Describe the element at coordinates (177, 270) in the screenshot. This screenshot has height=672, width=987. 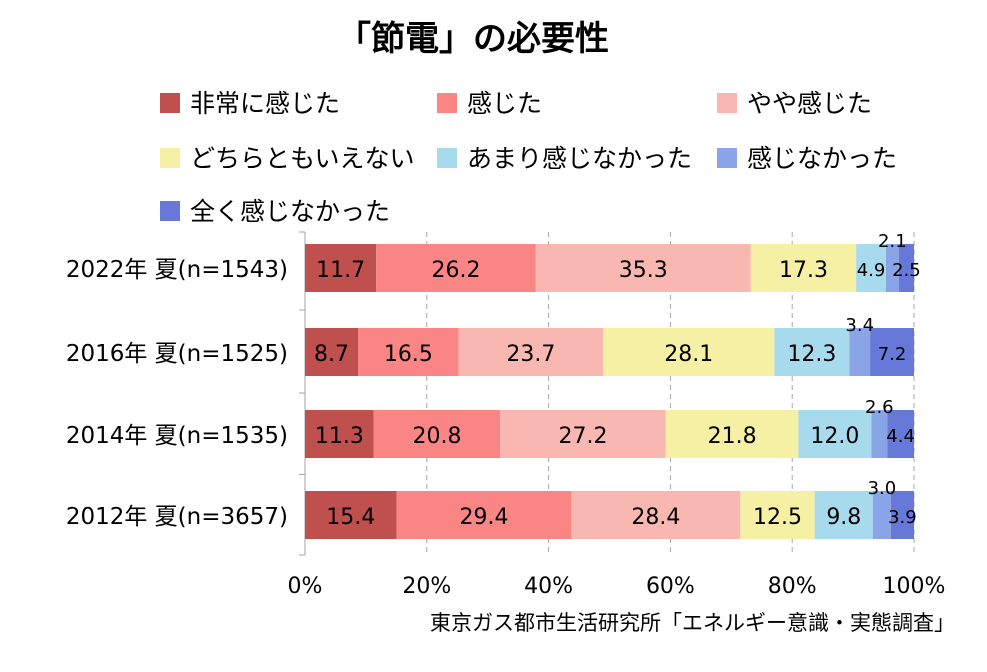
I see `category-label: 2022年 夏(n=1543)` at that location.